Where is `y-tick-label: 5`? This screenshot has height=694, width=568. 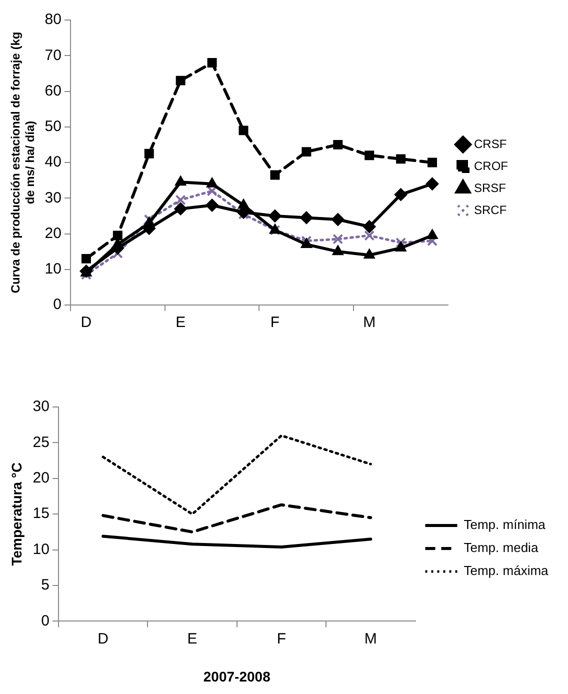 y-tick-label: 5 is located at coordinates (45, 585).